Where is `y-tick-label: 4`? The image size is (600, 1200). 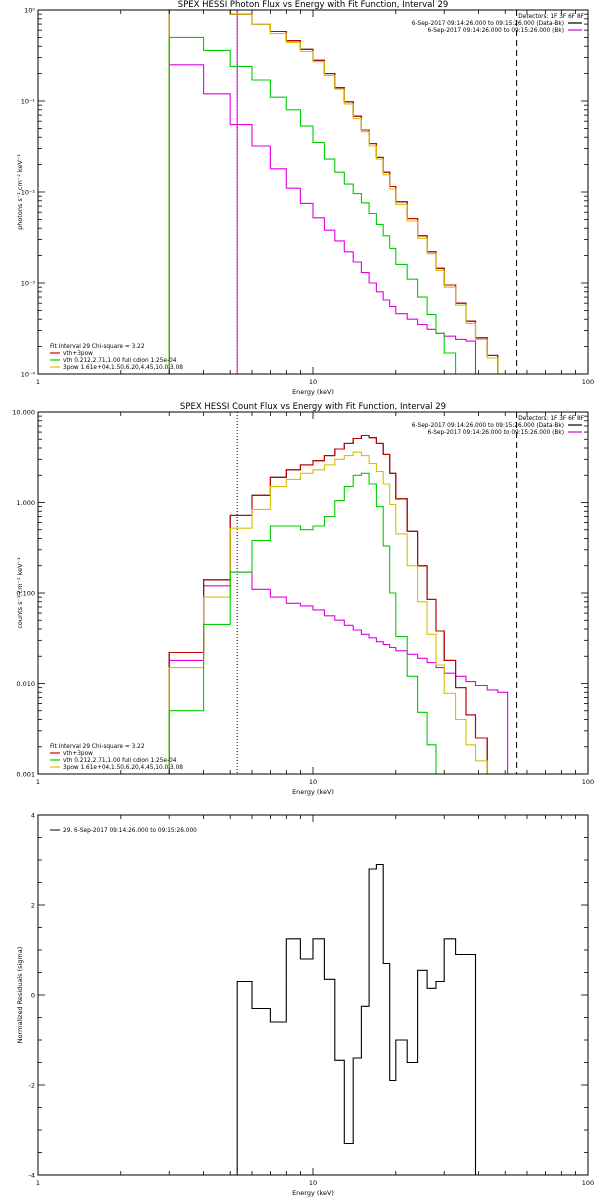
y-tick-label: 4 is located at coordinates (33, 816).